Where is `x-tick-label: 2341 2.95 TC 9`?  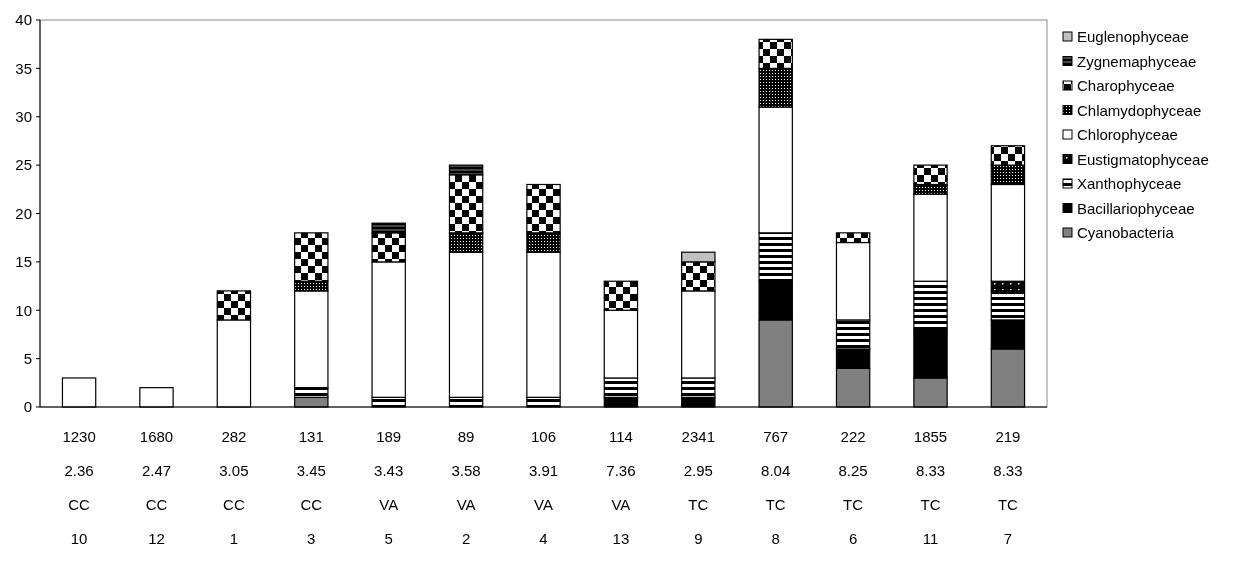 x-tick-label: 2341 2.95 TC 9 is located at coordinates (698, 488).